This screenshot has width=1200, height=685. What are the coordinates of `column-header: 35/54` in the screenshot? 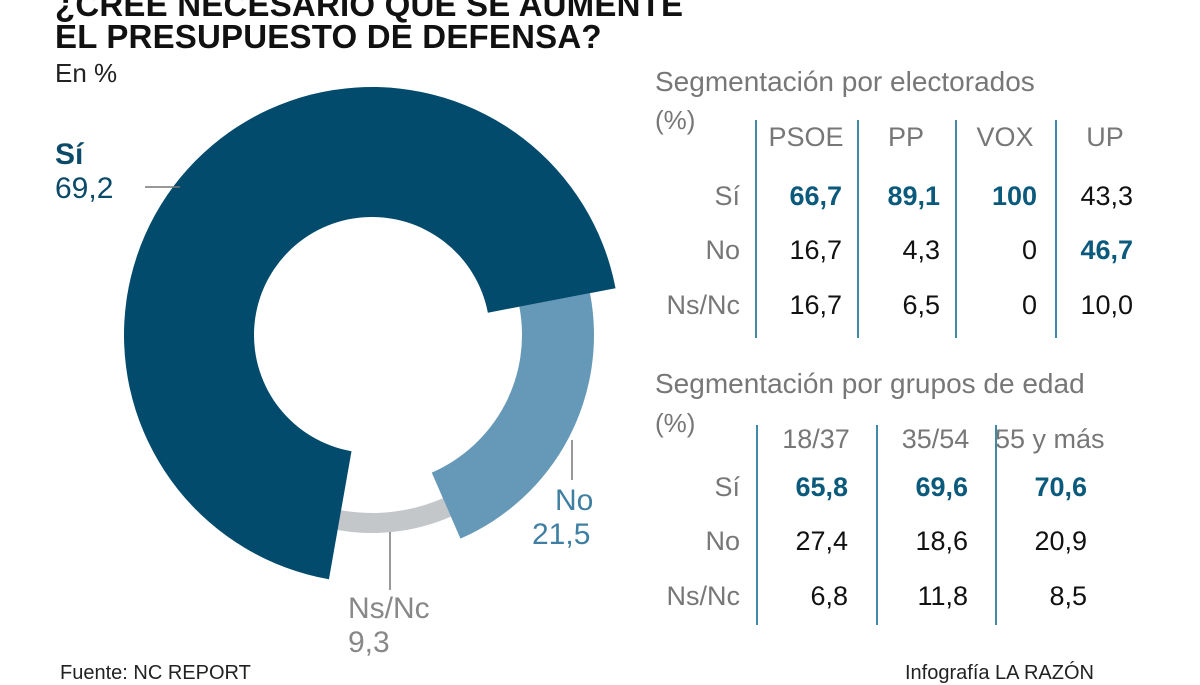 It's located at (935, 439).